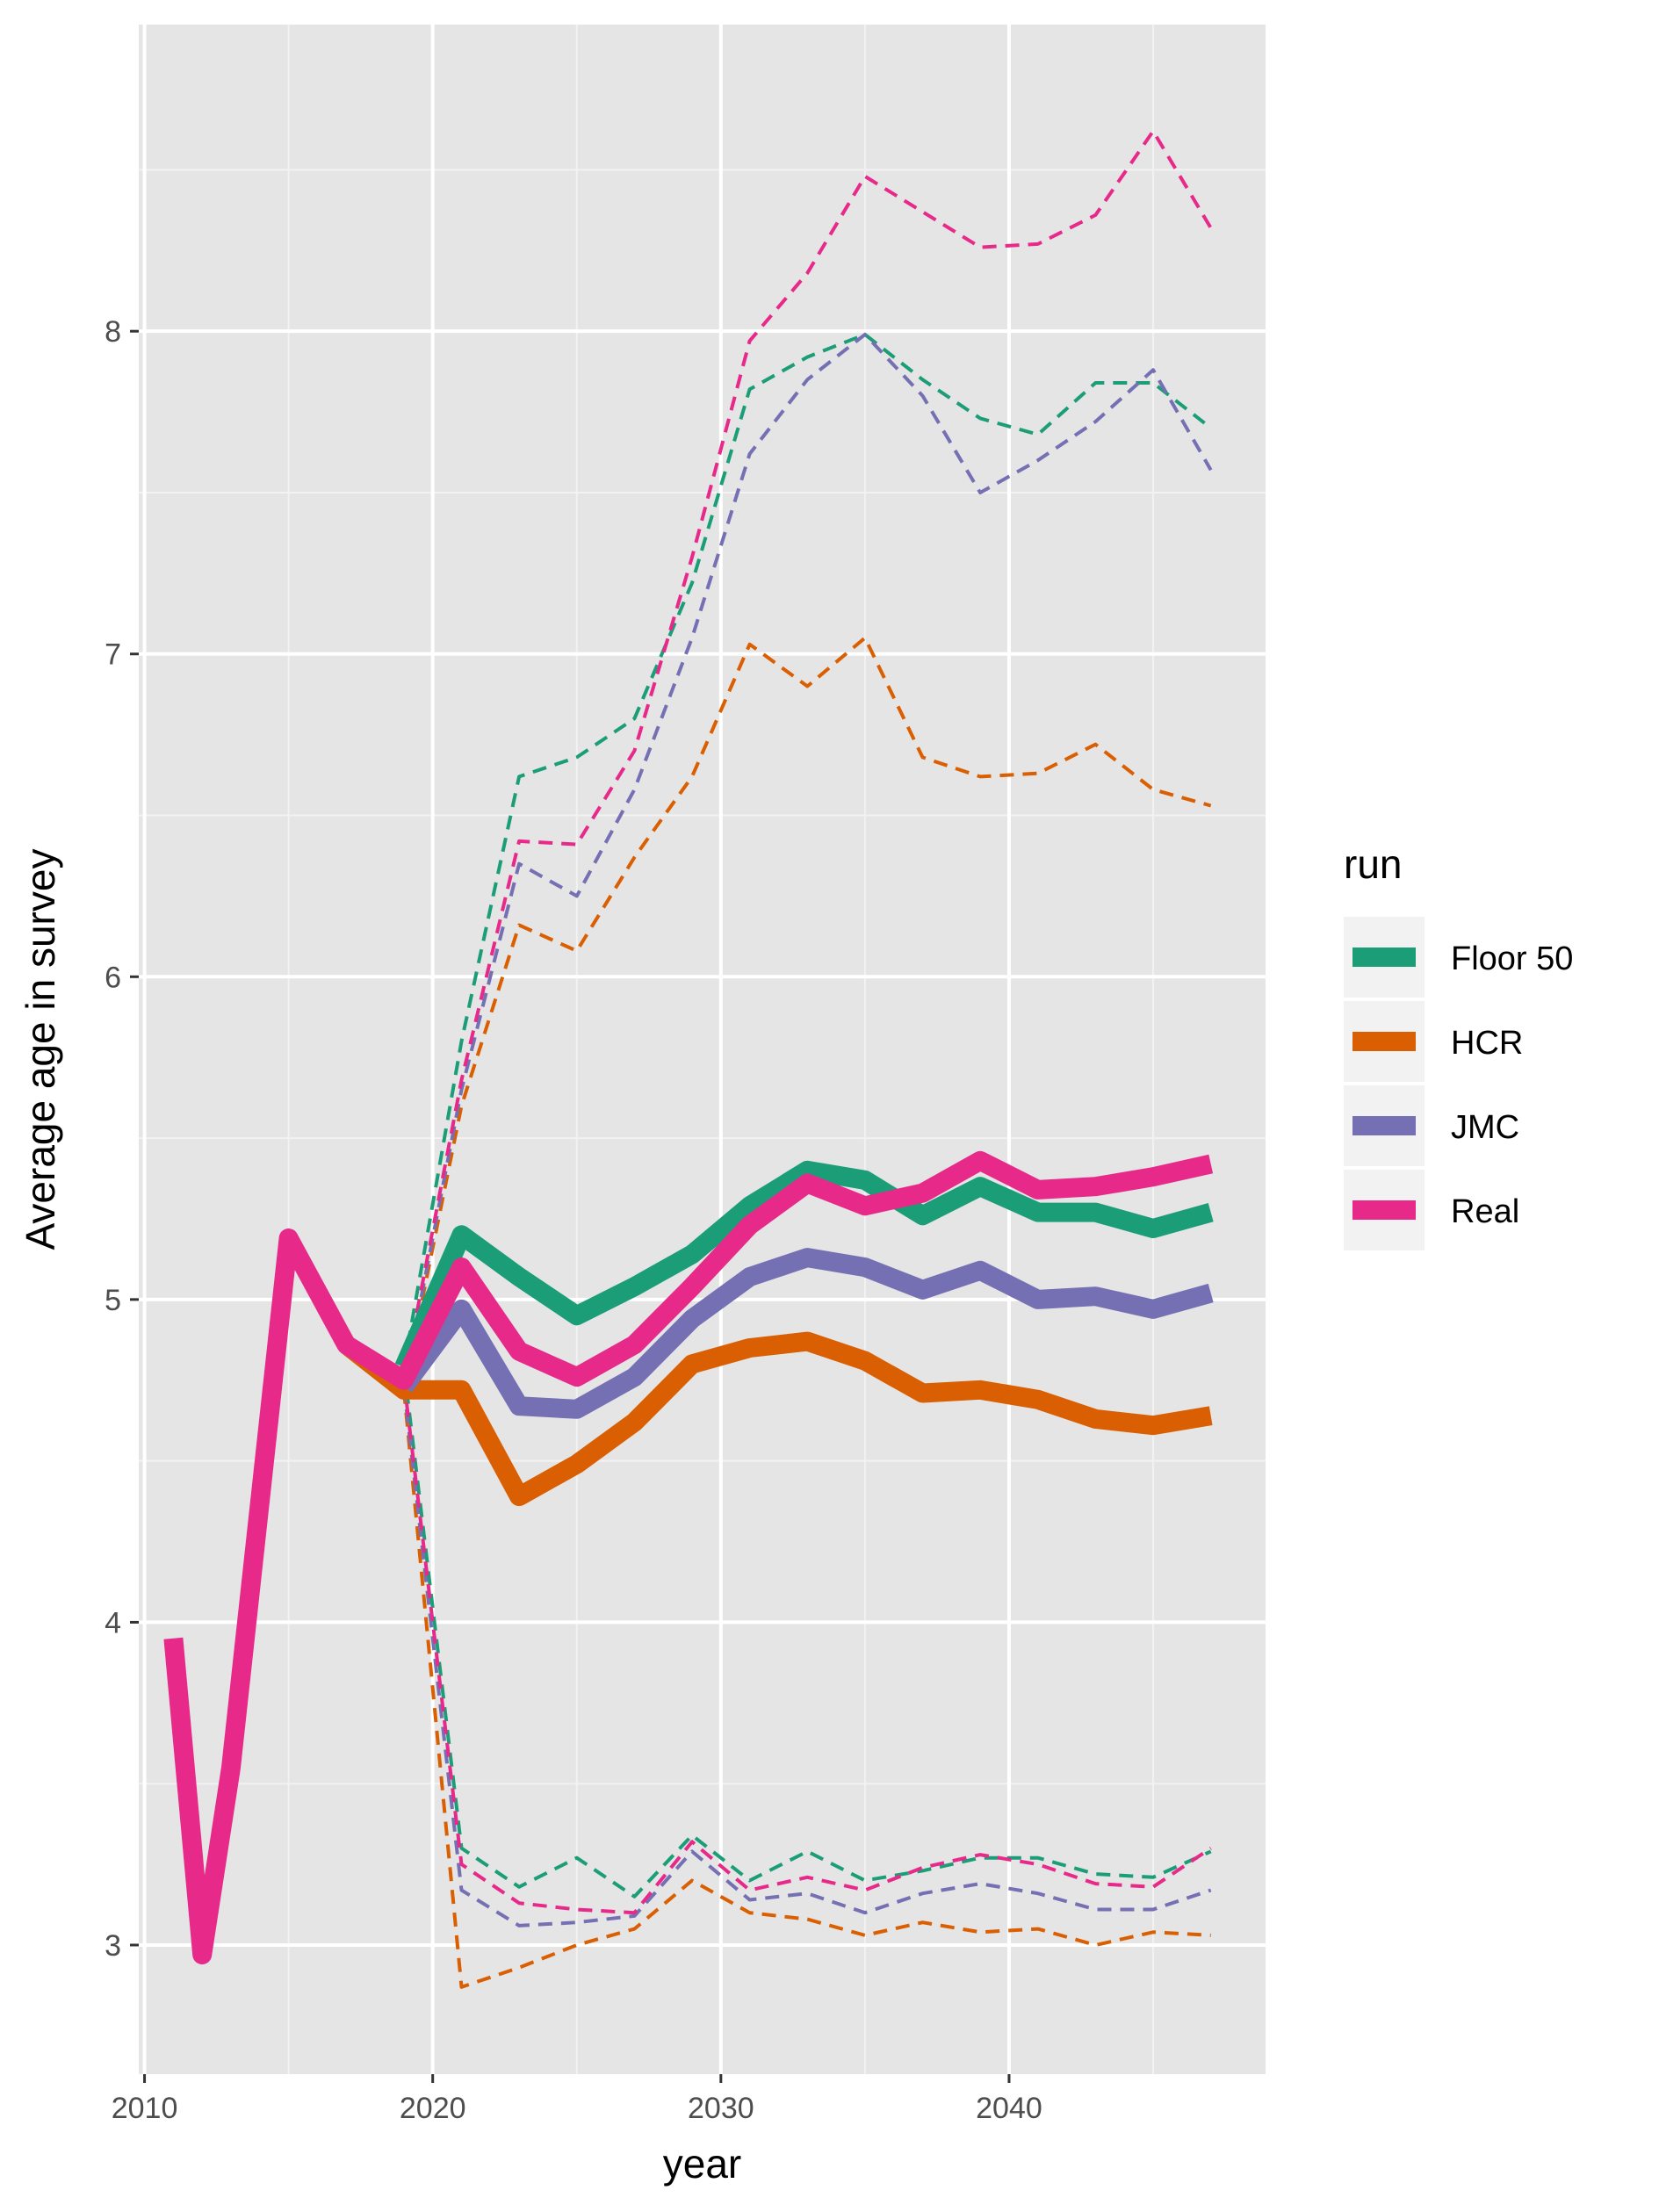 This screenshot has height=2212, width=1659. Describe the element at coordinates (1487, 1043) in the screenshot. I see `legend-label: HCR` at that location.